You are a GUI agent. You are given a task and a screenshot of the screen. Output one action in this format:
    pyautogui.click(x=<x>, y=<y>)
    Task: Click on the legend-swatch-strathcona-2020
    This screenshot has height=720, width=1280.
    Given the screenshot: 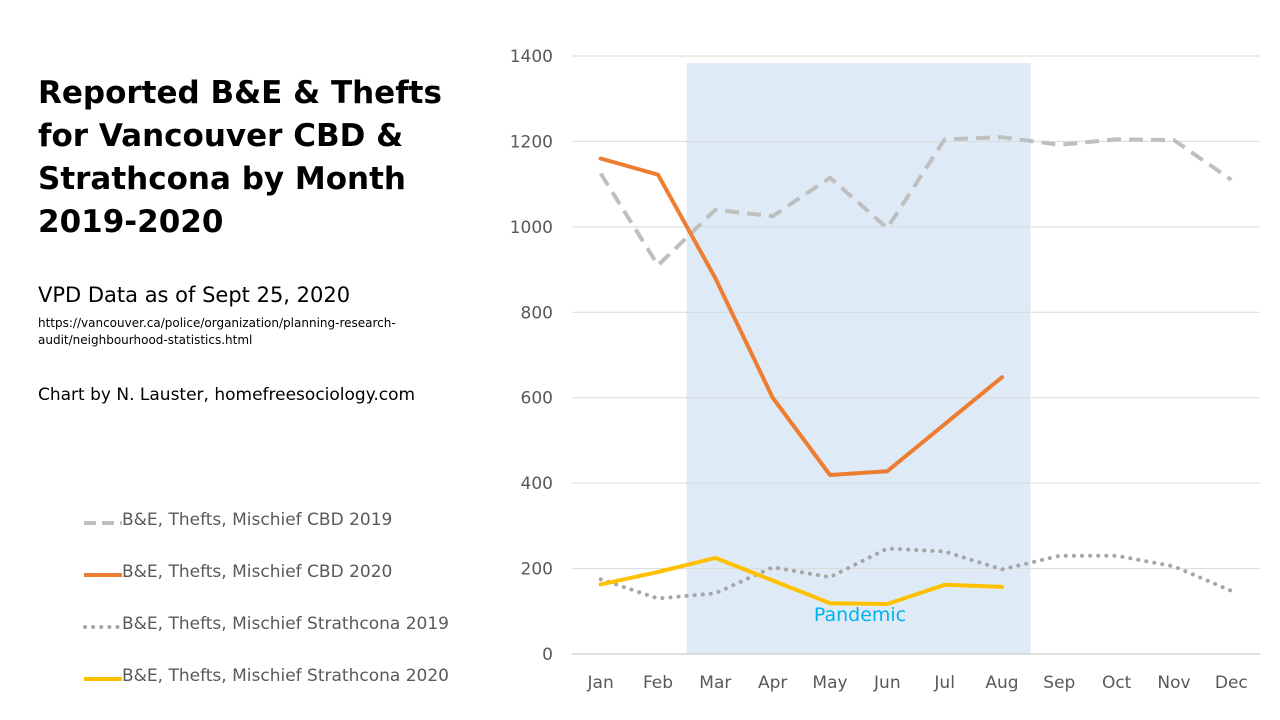 What is the action you would take?
    pyautogui.click(x=103, y=679)
    